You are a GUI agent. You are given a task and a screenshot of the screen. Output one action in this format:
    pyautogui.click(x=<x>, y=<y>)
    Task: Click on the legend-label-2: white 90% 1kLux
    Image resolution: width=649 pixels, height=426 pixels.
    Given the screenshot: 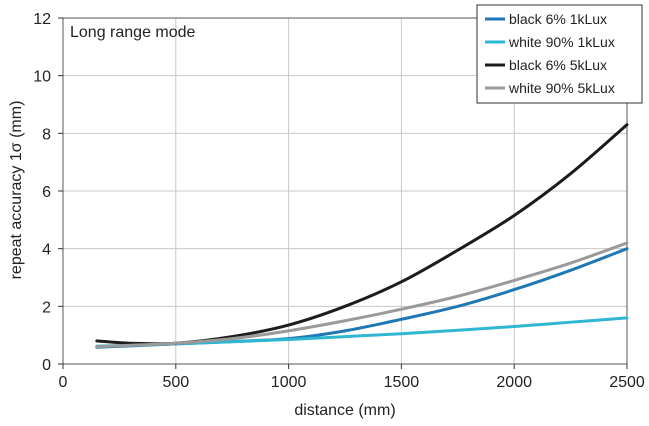 What is the action you would take?
    pyautogui.click(x=561, y=42)
    